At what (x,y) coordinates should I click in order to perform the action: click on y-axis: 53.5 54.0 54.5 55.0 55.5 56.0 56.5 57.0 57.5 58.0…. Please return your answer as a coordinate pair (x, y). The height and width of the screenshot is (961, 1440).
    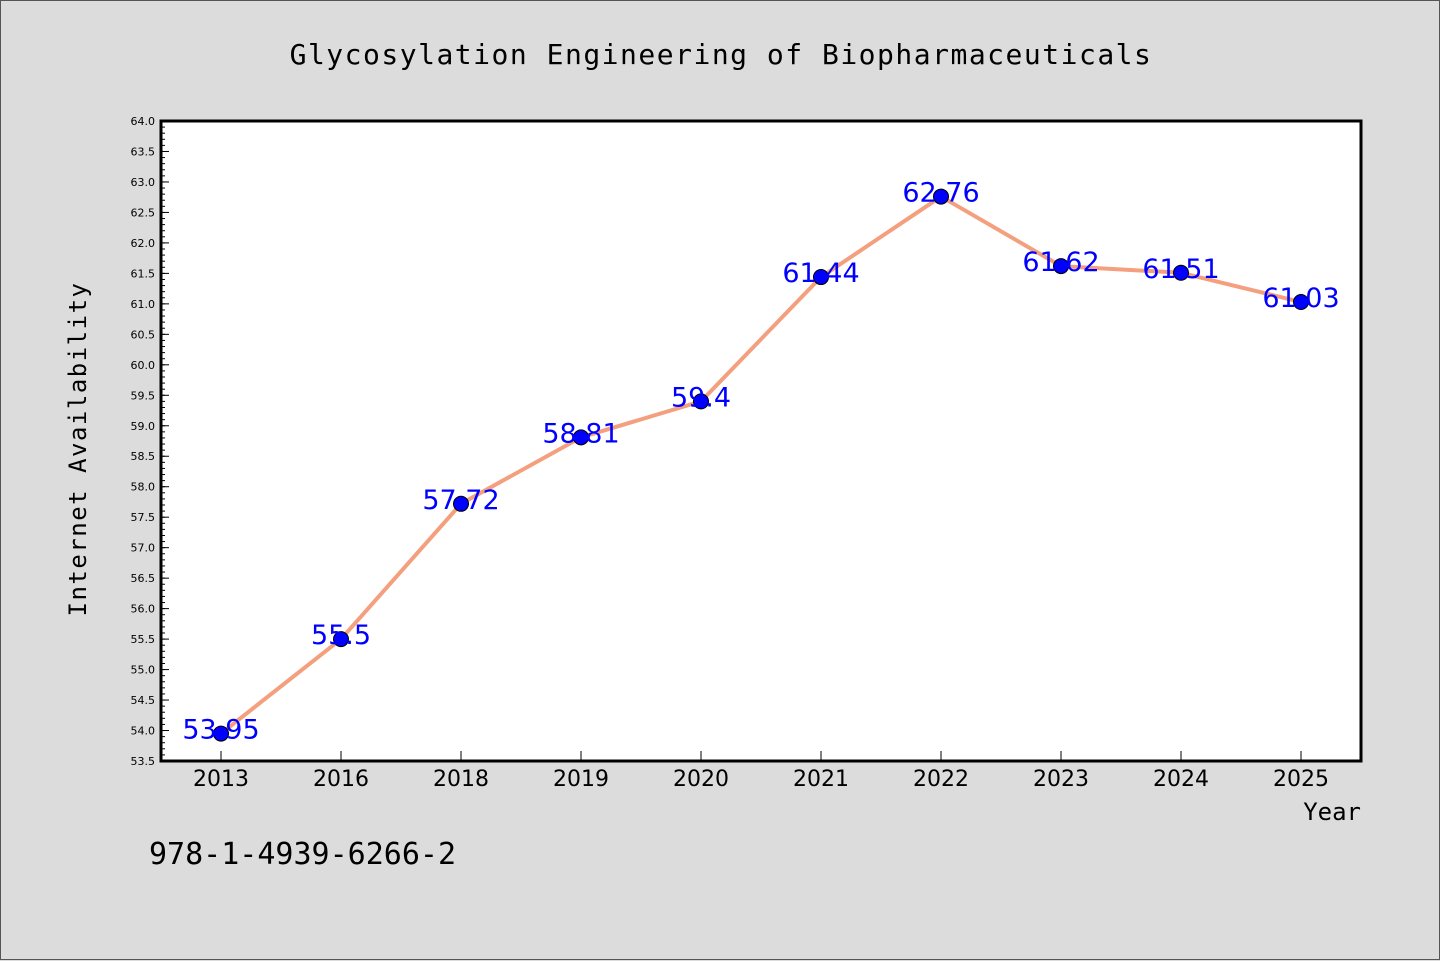
    Looking at the image, I should click on (150, 441).